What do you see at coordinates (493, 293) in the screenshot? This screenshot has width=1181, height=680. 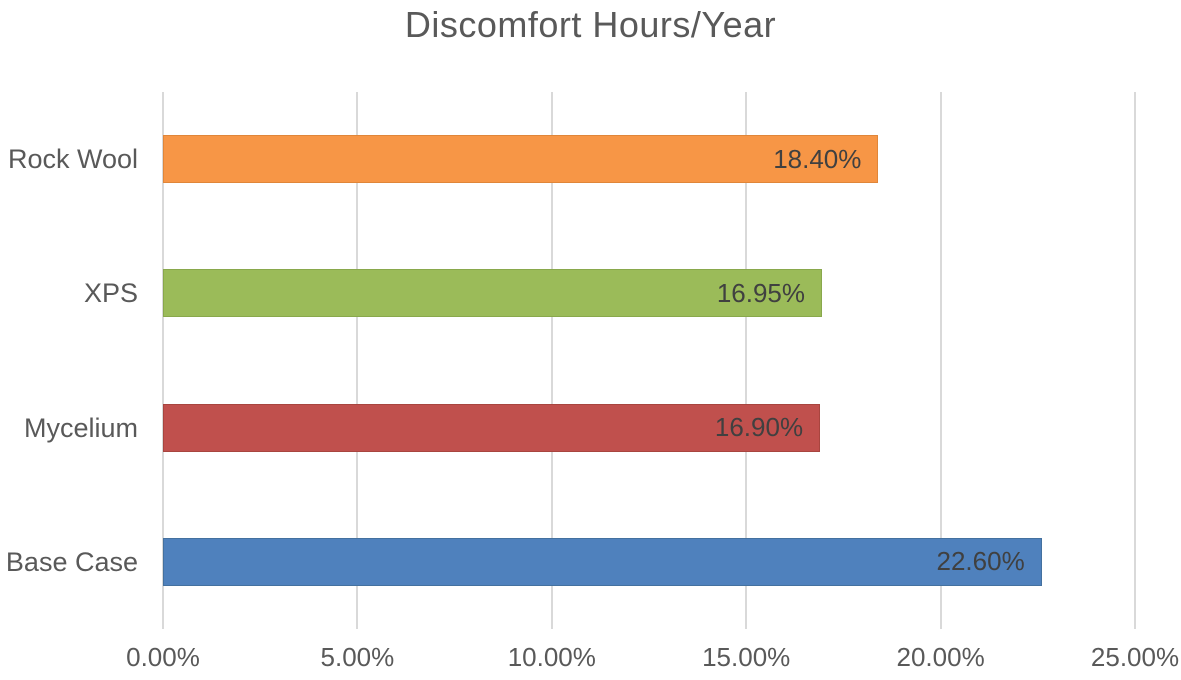 I see `bar-xps: 16.95%` at bounding box center [493, 293].